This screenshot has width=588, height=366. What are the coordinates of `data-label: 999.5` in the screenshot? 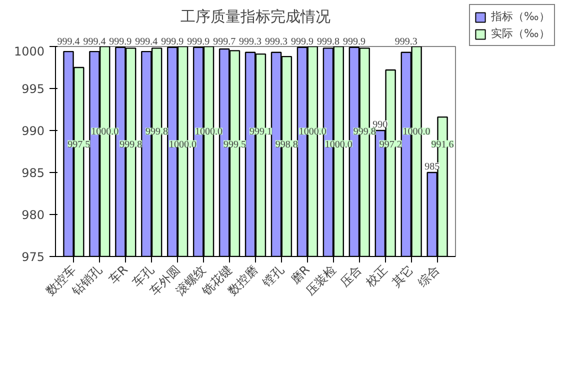 It's located at (234, 144).